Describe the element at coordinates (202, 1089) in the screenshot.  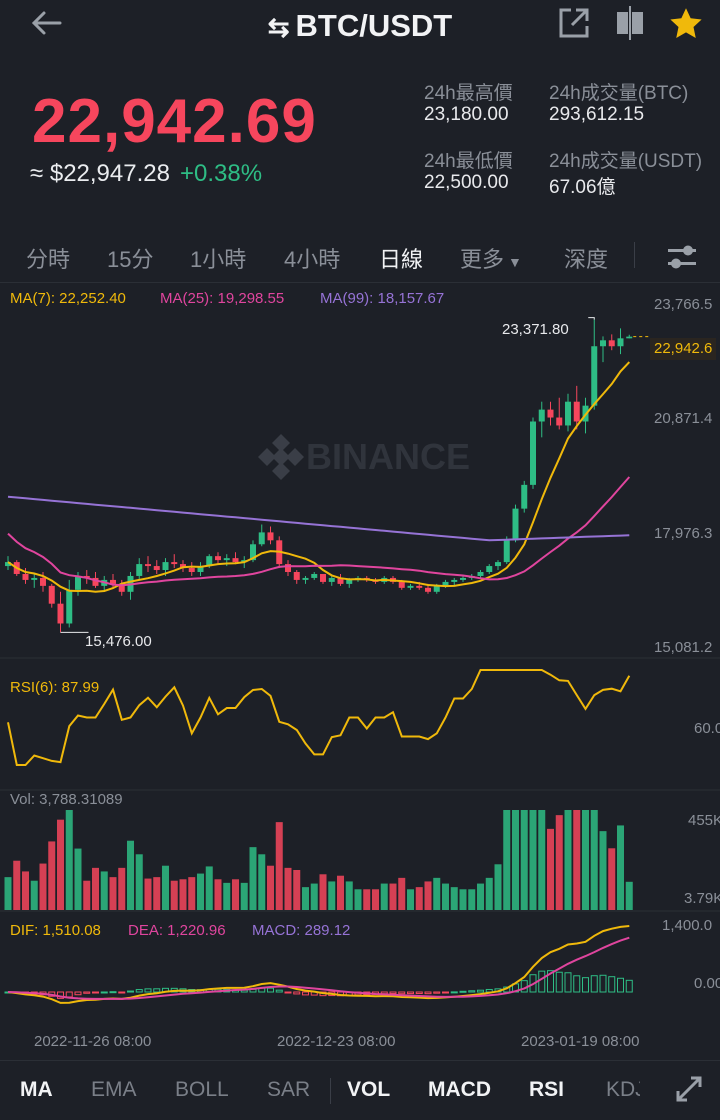
I see `indicator-boll: BOLL` at that location.